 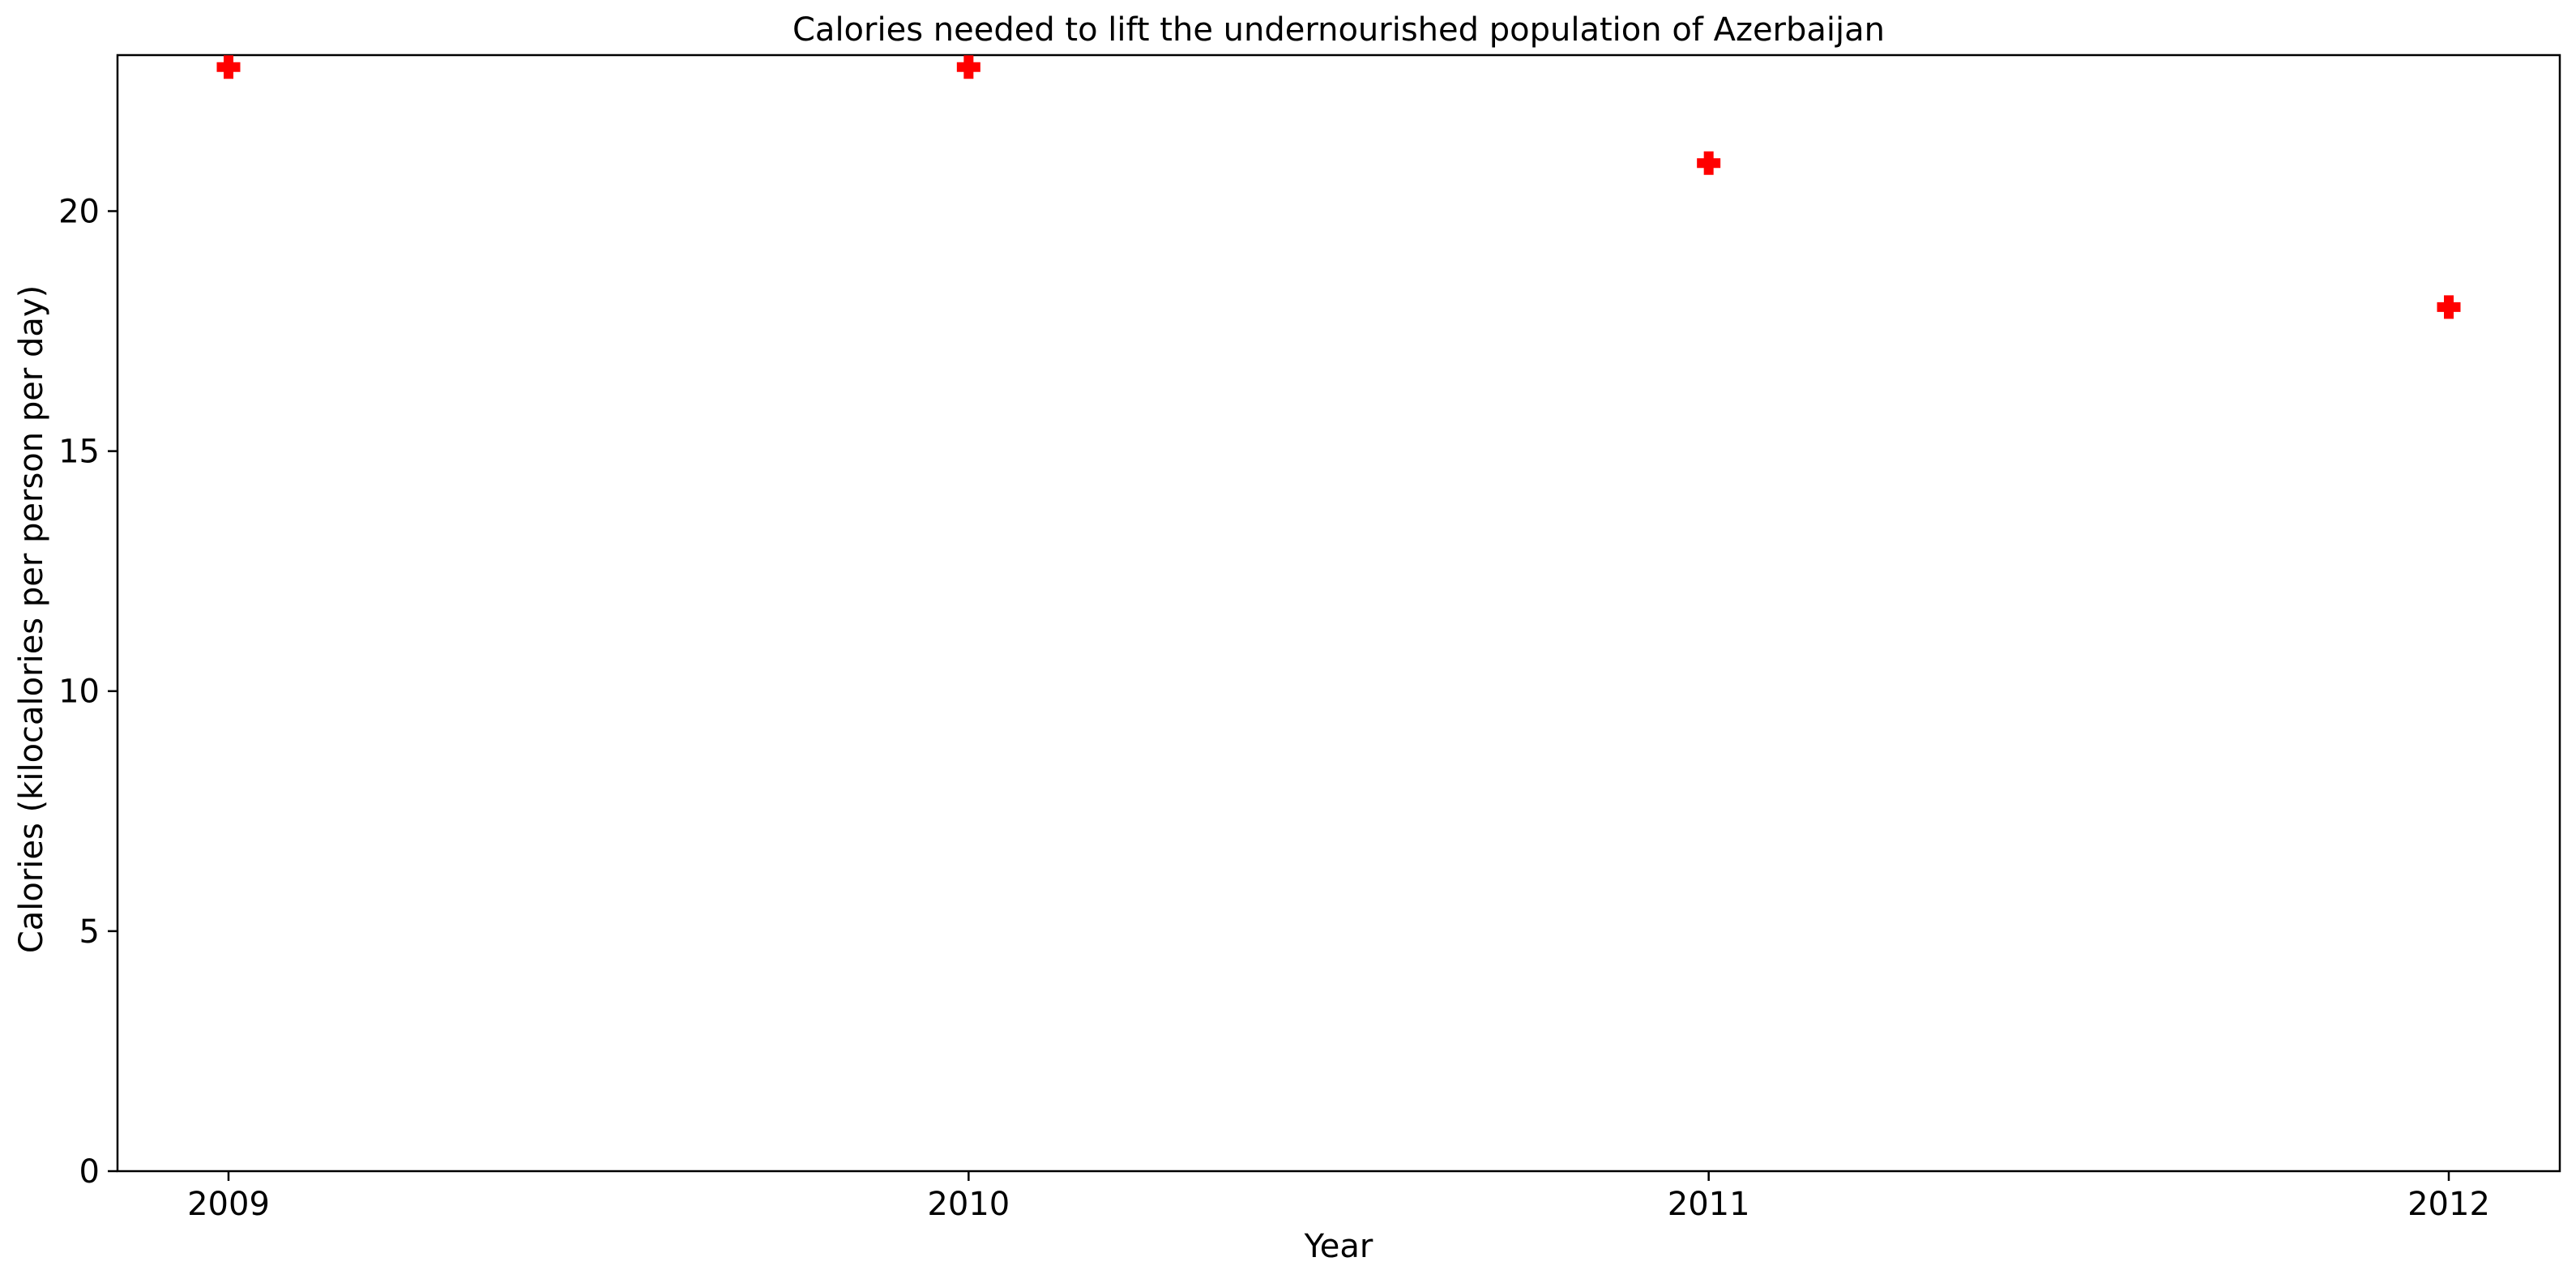 I want to click on y-tick-label: 0, so click(x=89, y=1172).